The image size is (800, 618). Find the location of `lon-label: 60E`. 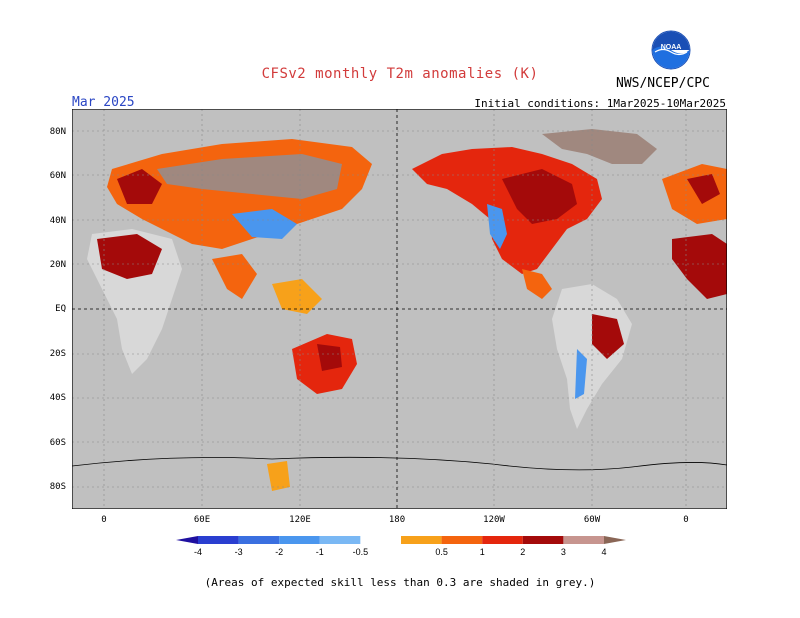

lon-label: 60E is located at coordinates (202, 520).